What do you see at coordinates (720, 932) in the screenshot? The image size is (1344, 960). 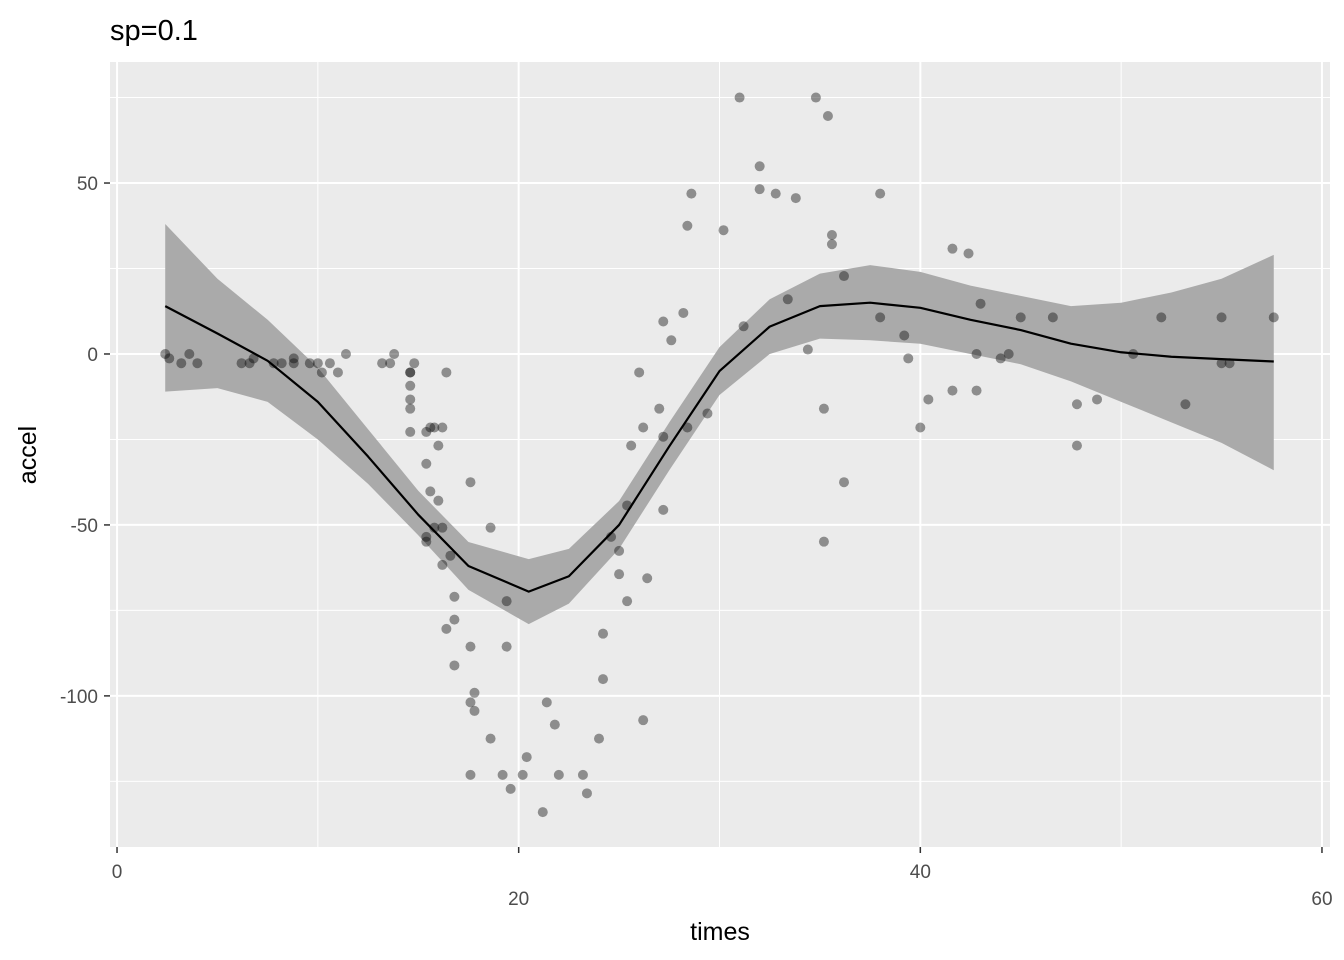 I see `x-axis-label: times` at bounding box center [720, 932].